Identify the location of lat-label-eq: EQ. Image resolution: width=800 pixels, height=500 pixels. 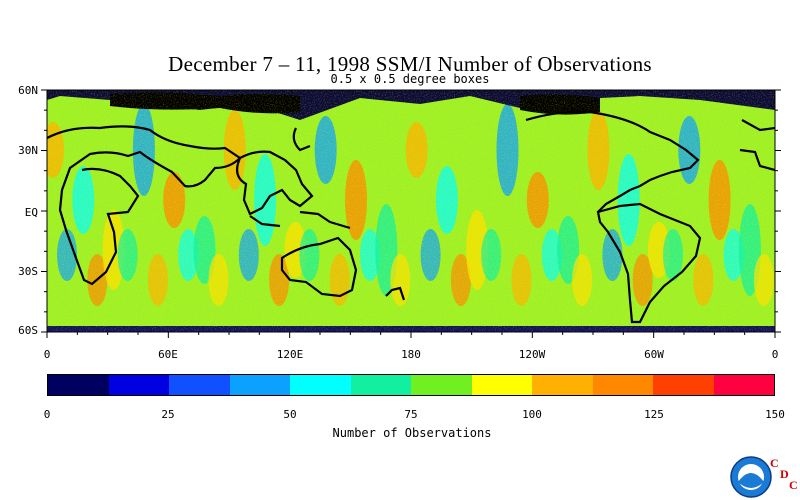
(31, 212).